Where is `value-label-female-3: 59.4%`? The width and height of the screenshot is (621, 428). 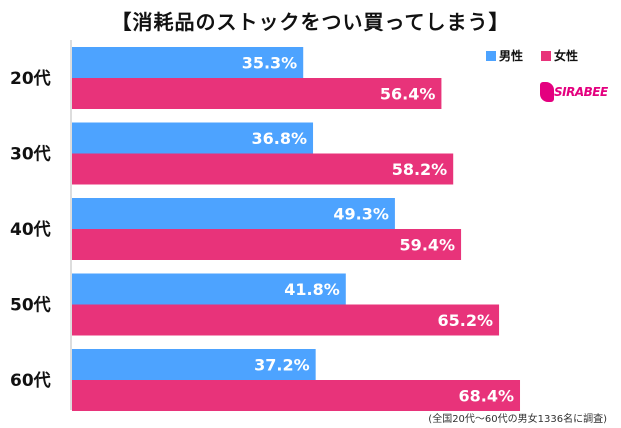
value-label-female-3: 59.4% is located at coordinates (428, 245).